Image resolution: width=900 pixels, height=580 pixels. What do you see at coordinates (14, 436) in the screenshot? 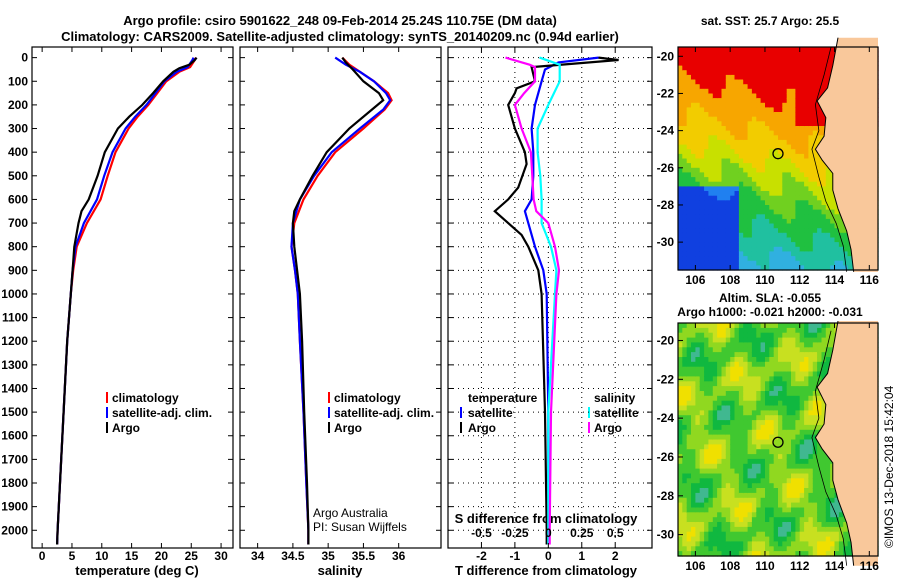
I see `y-tick-label: 1600` at bounding box center [14, 436].